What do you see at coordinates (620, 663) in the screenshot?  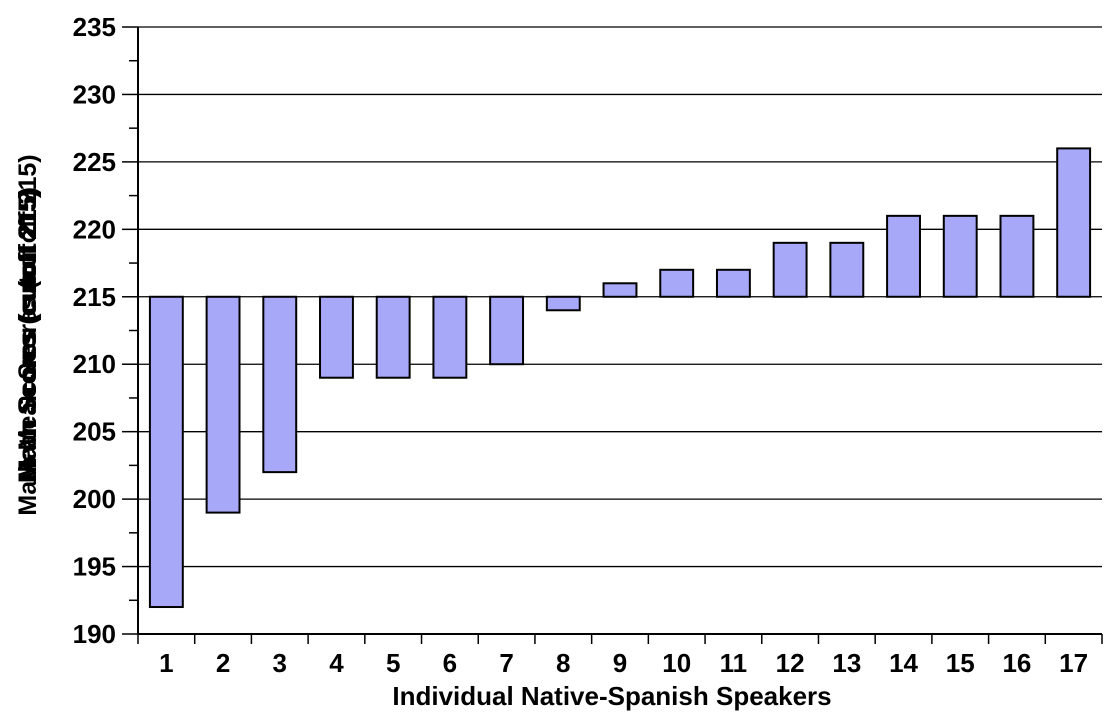 I see `x-tick-label-9: 9` at bounding box center [620, 663].